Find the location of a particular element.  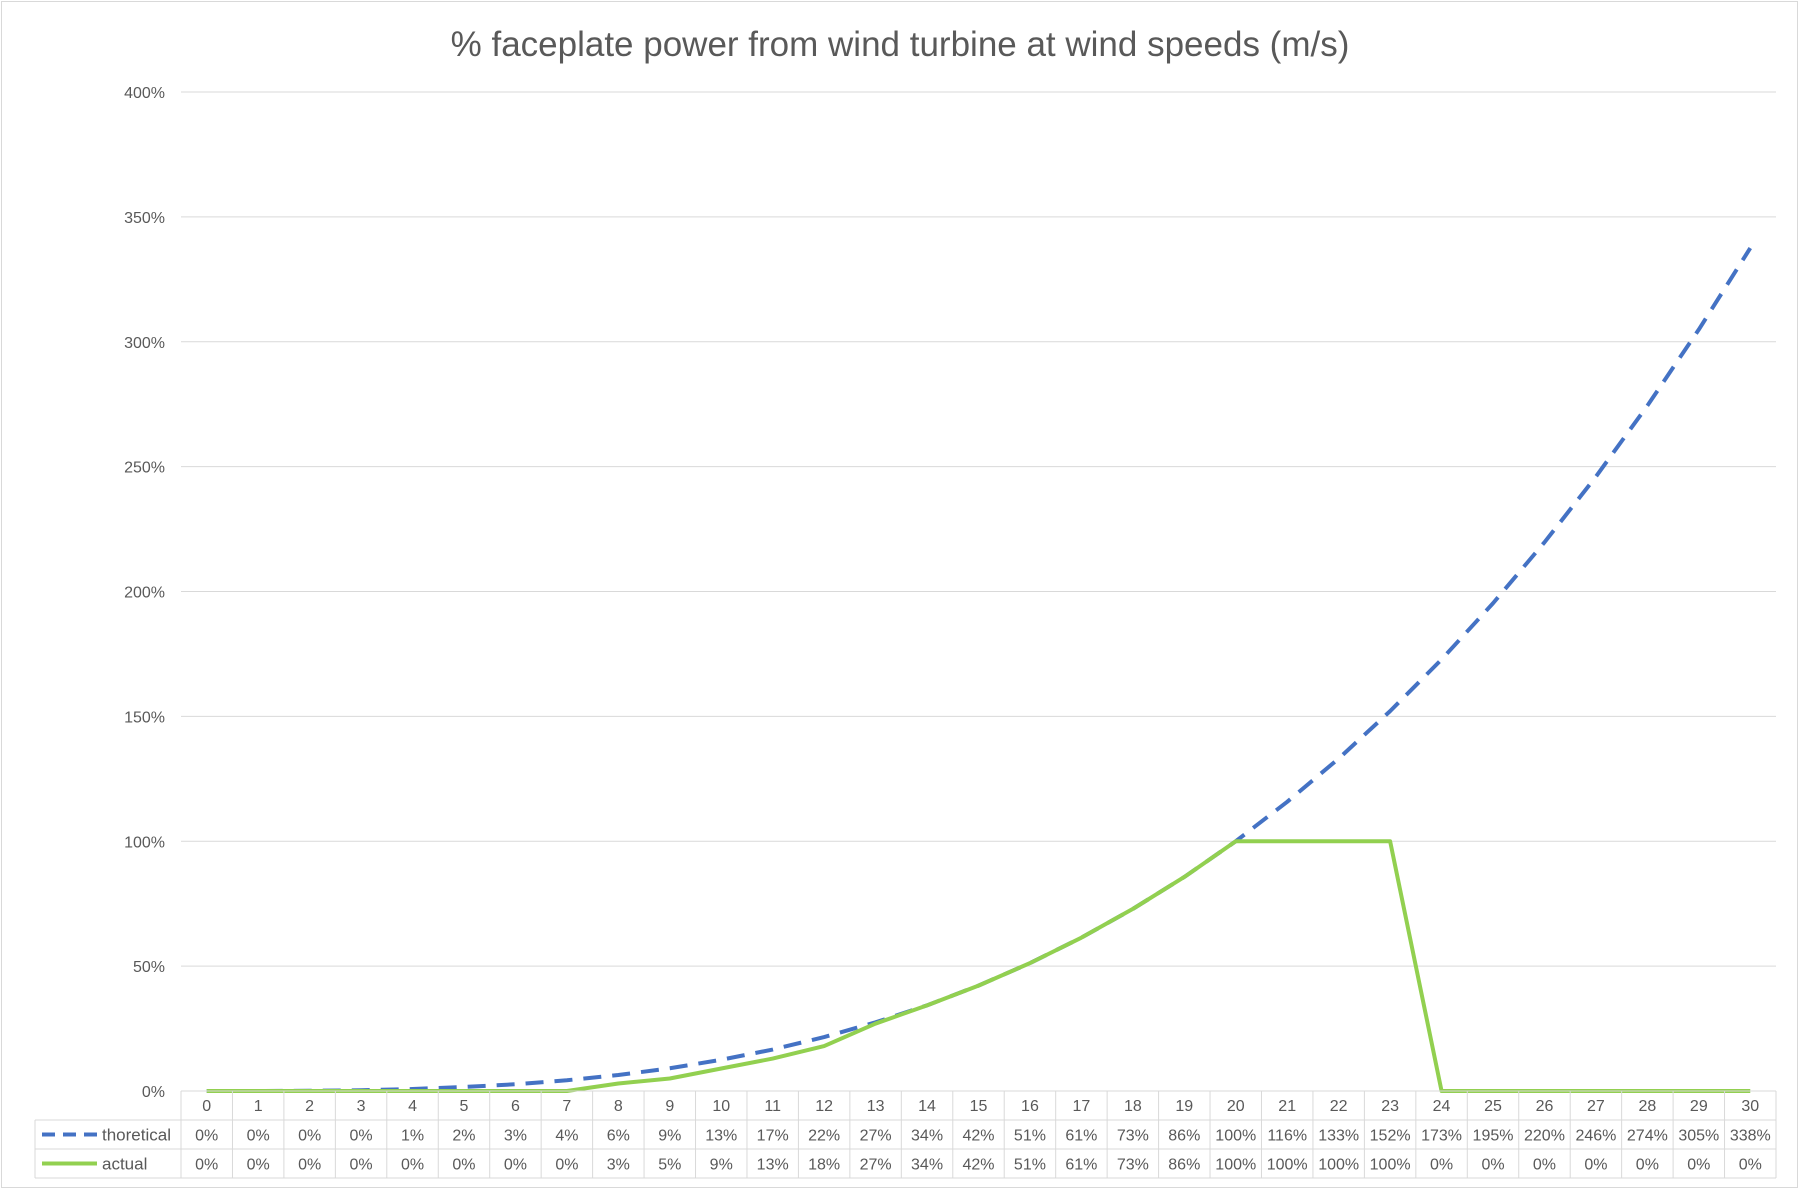

data-label-thoretical: 246% is located at coordinates (1595, 1136).